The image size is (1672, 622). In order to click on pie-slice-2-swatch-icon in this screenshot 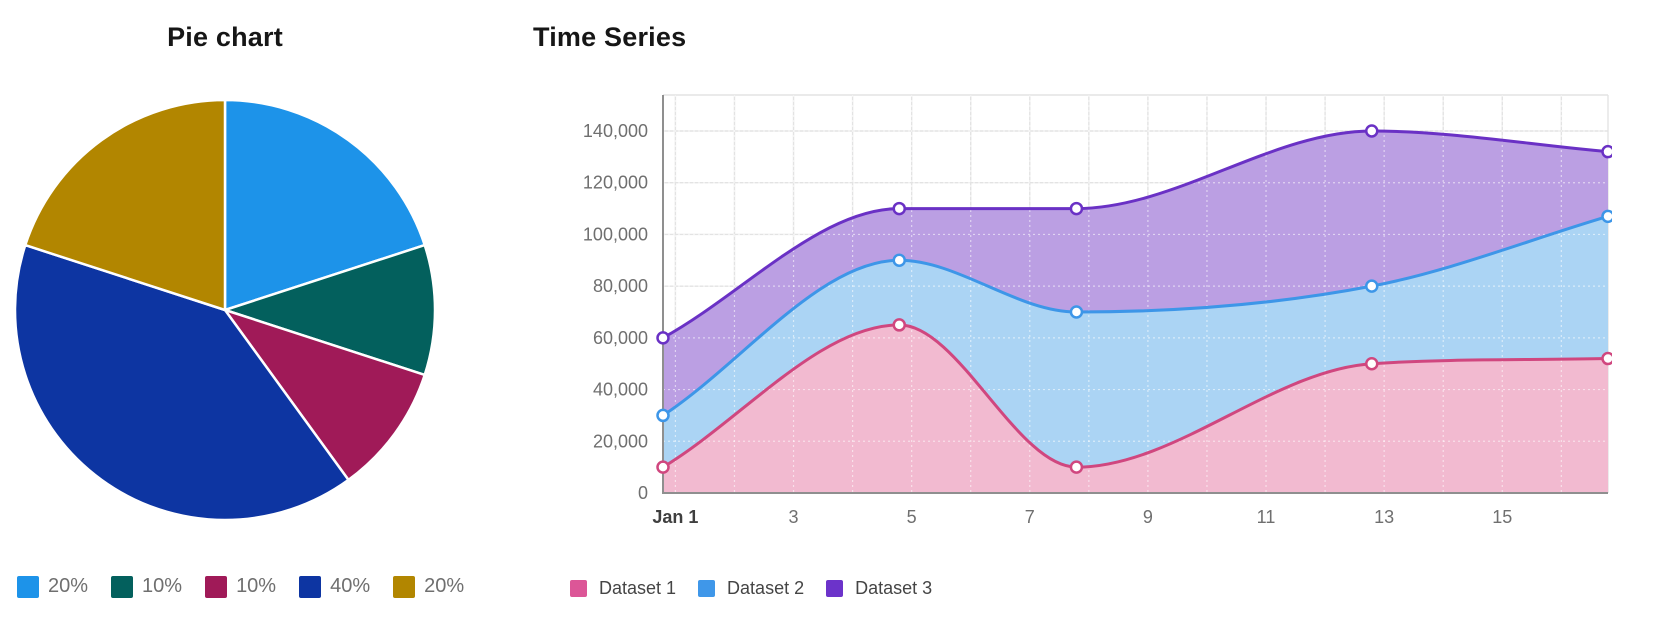, I will do `click(122, 586)`.